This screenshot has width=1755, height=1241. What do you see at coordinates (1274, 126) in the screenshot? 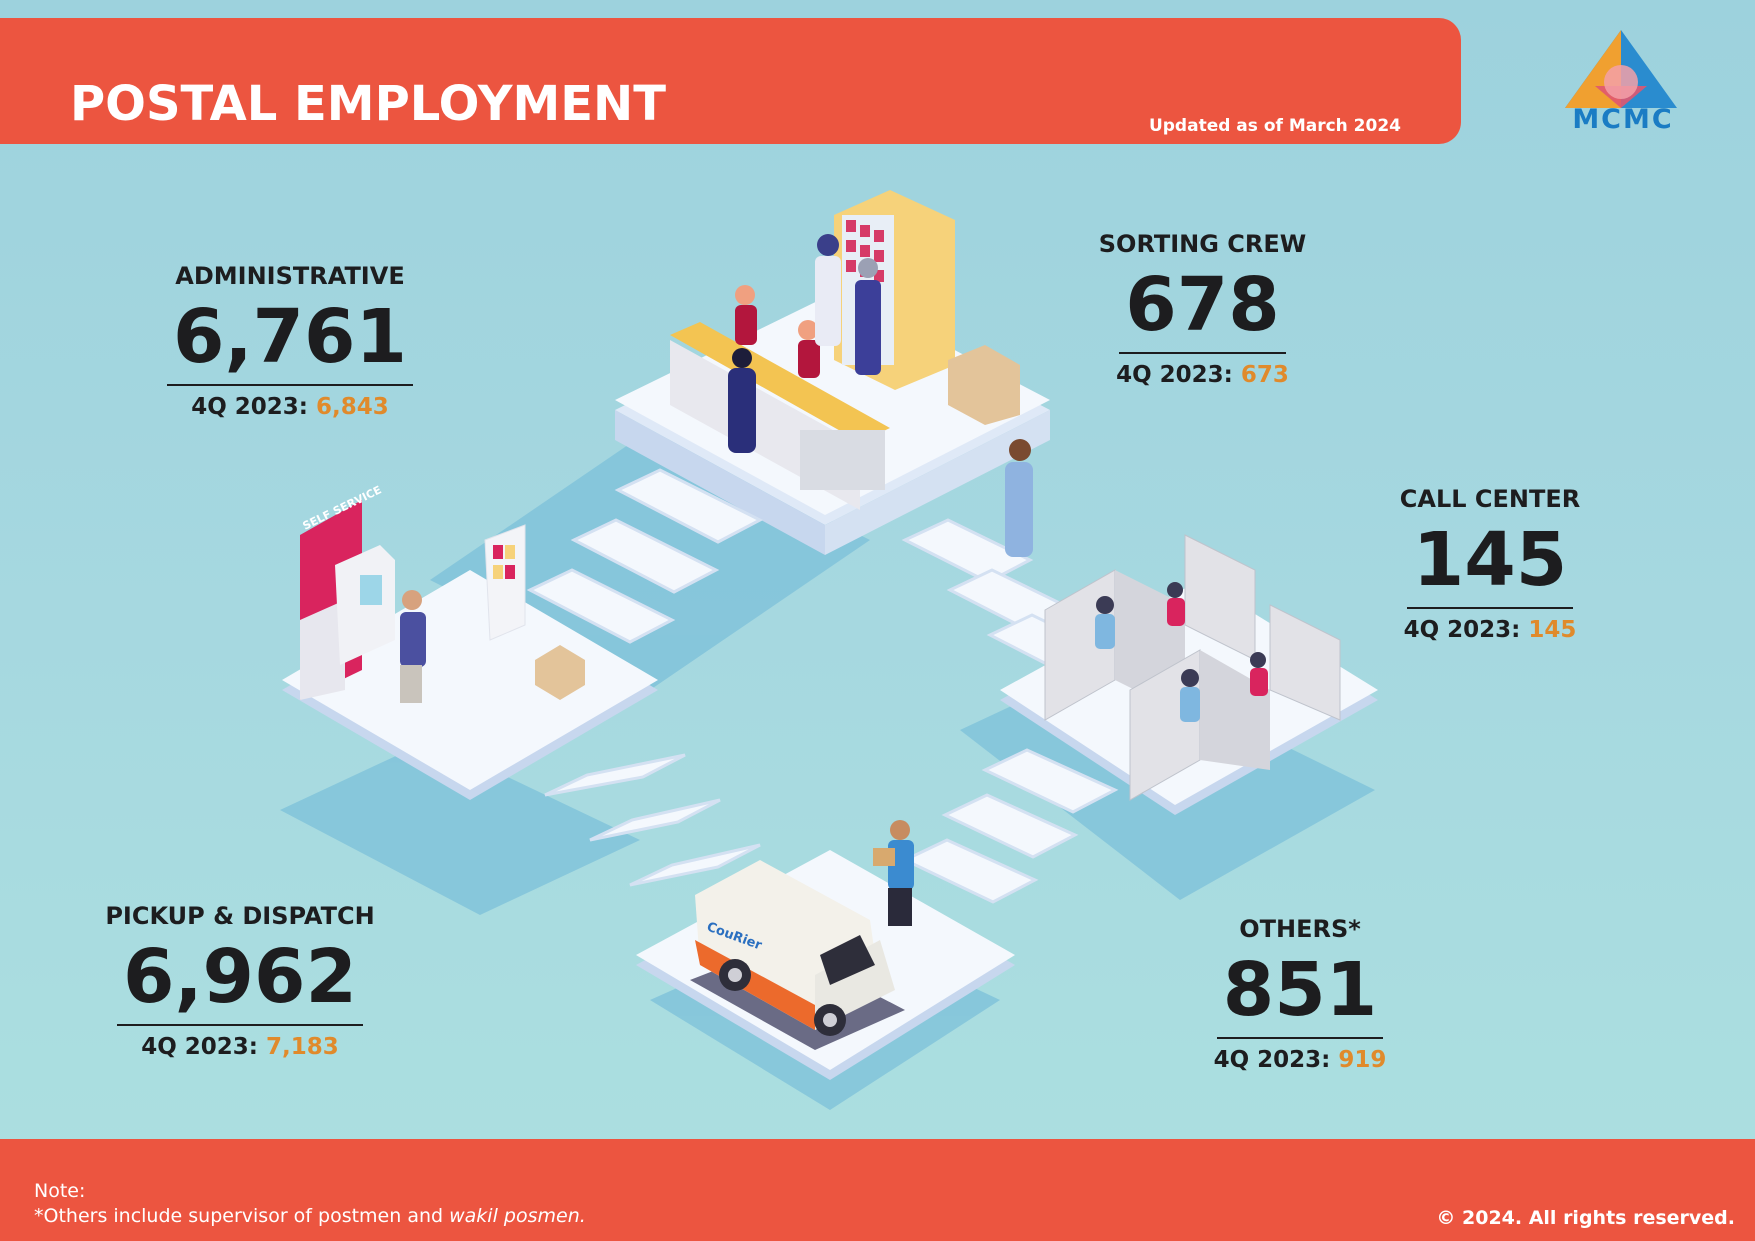
I see `updated-date: Updated as of March 2024` at bounding box center [1274, 126].